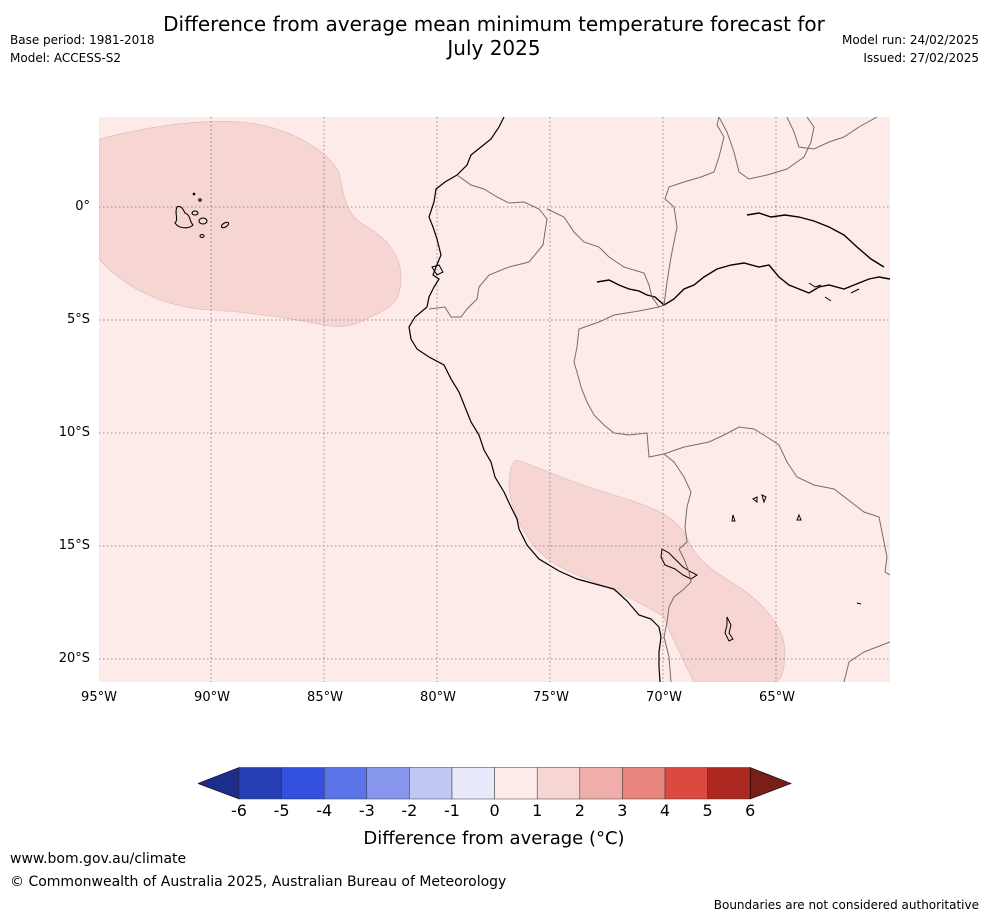  Describe the element at coordinates (834, 292) in the screenshot. I see `amazon-lakes` at that location.